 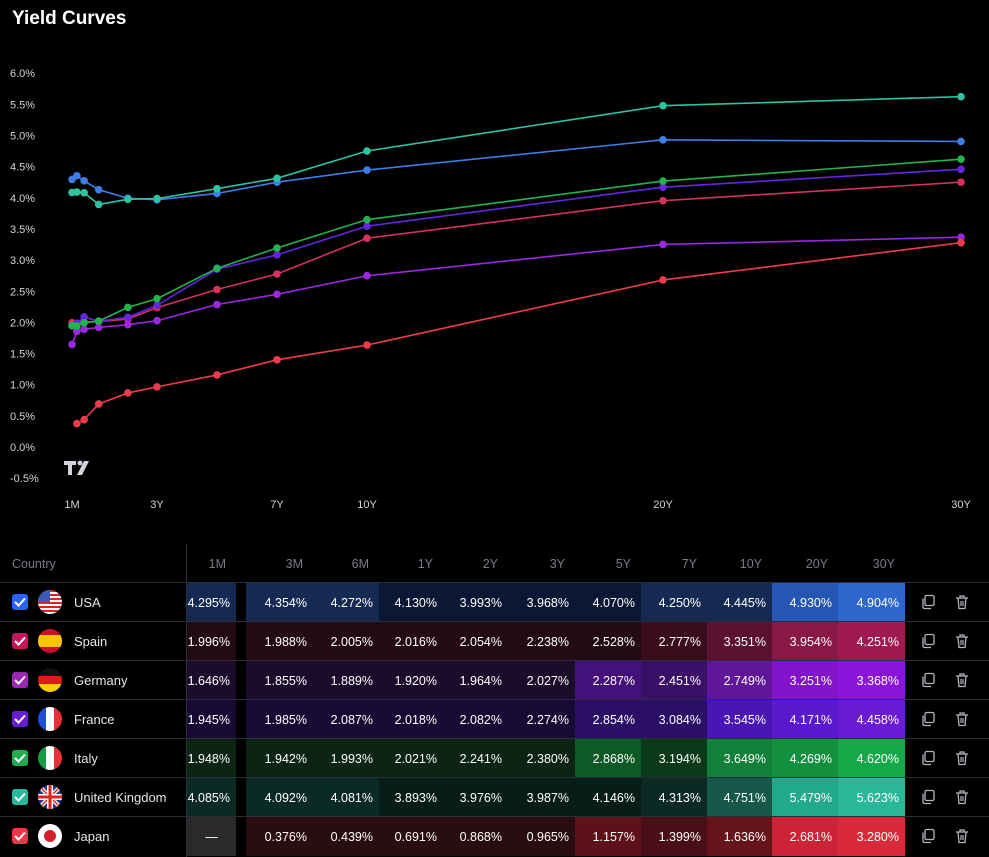 What do you see at coordinates (816, 564) in the screenshot?
I see `column-header-20y: 20Y` at bounding box center [816, 564].